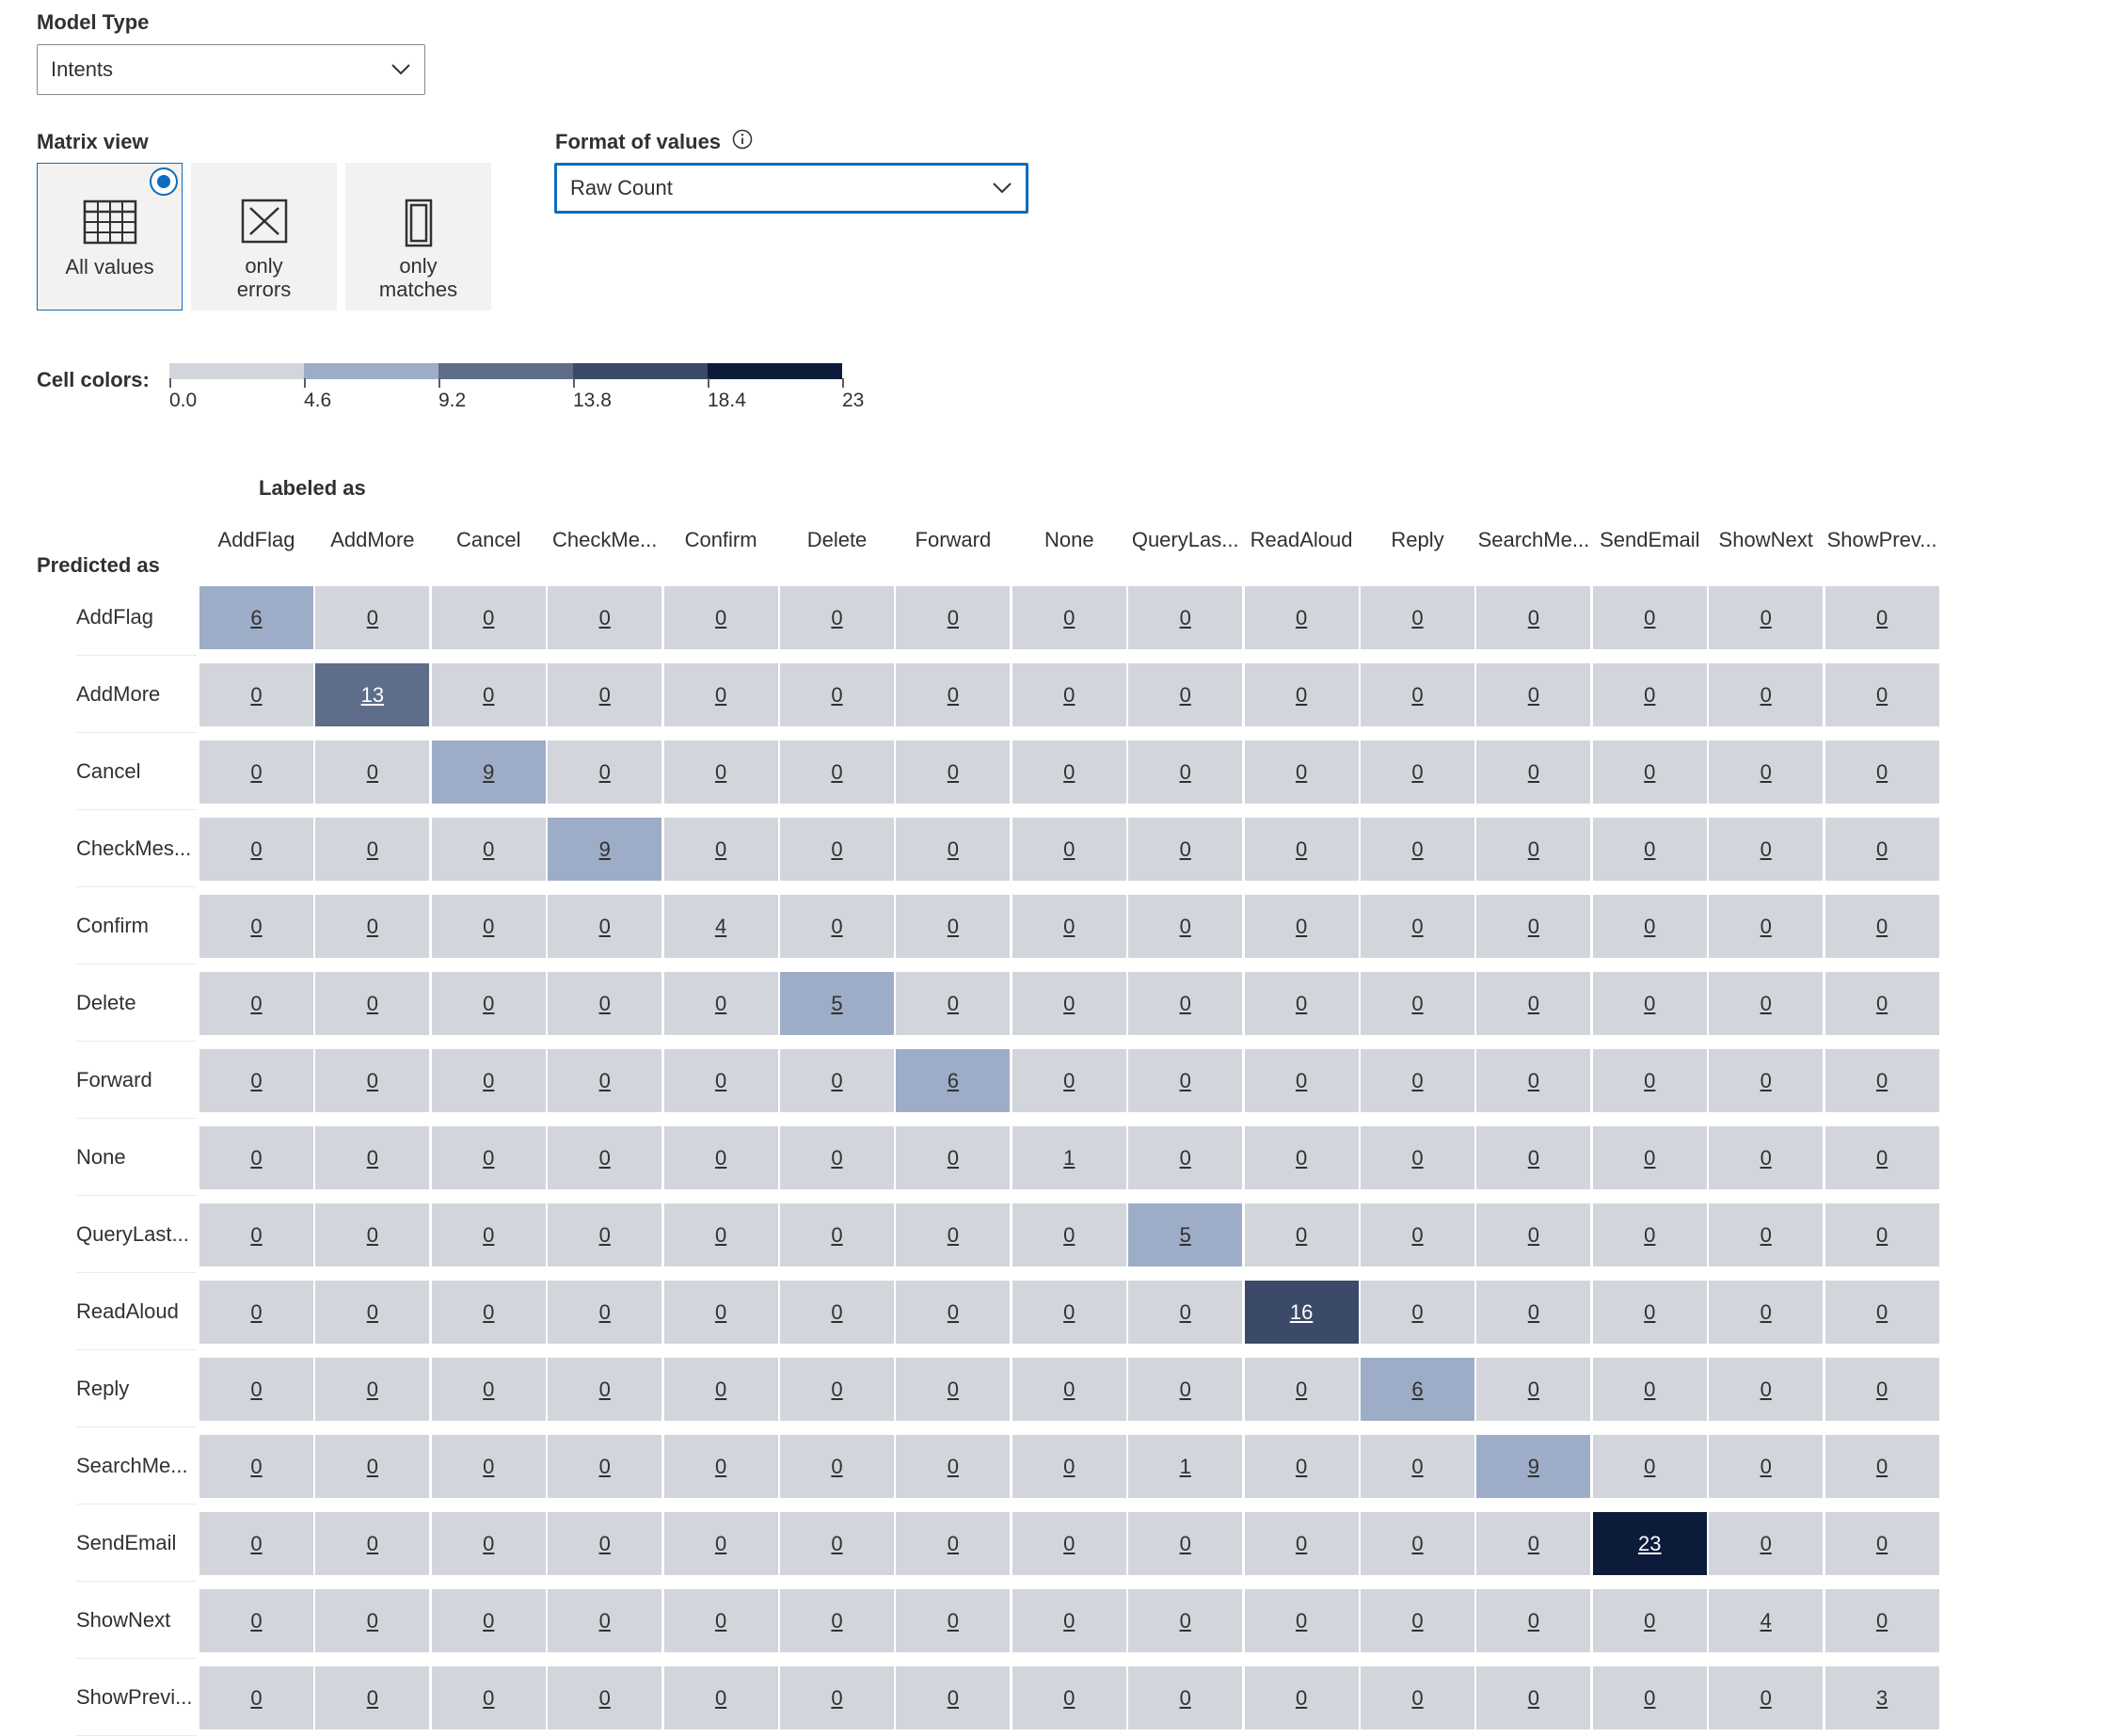 Image resolution: width=2103 pixels, height=1736 pixels. I want to click on matrix-cell: 9, so click(1533, 1466).